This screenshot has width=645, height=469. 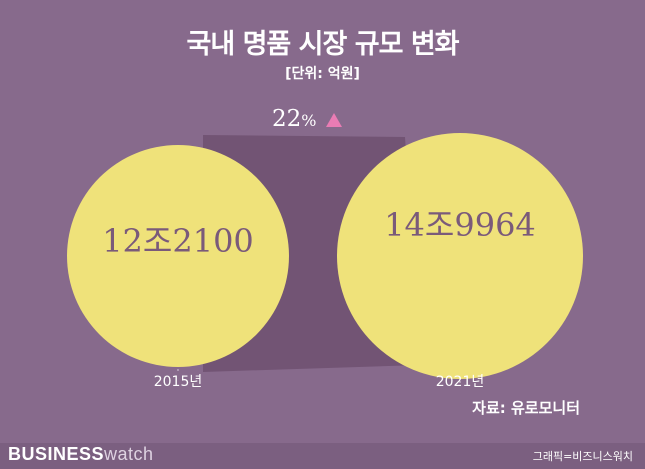 I want to click on x-tick-label-1: 2015년, so click(x=178, y=382).